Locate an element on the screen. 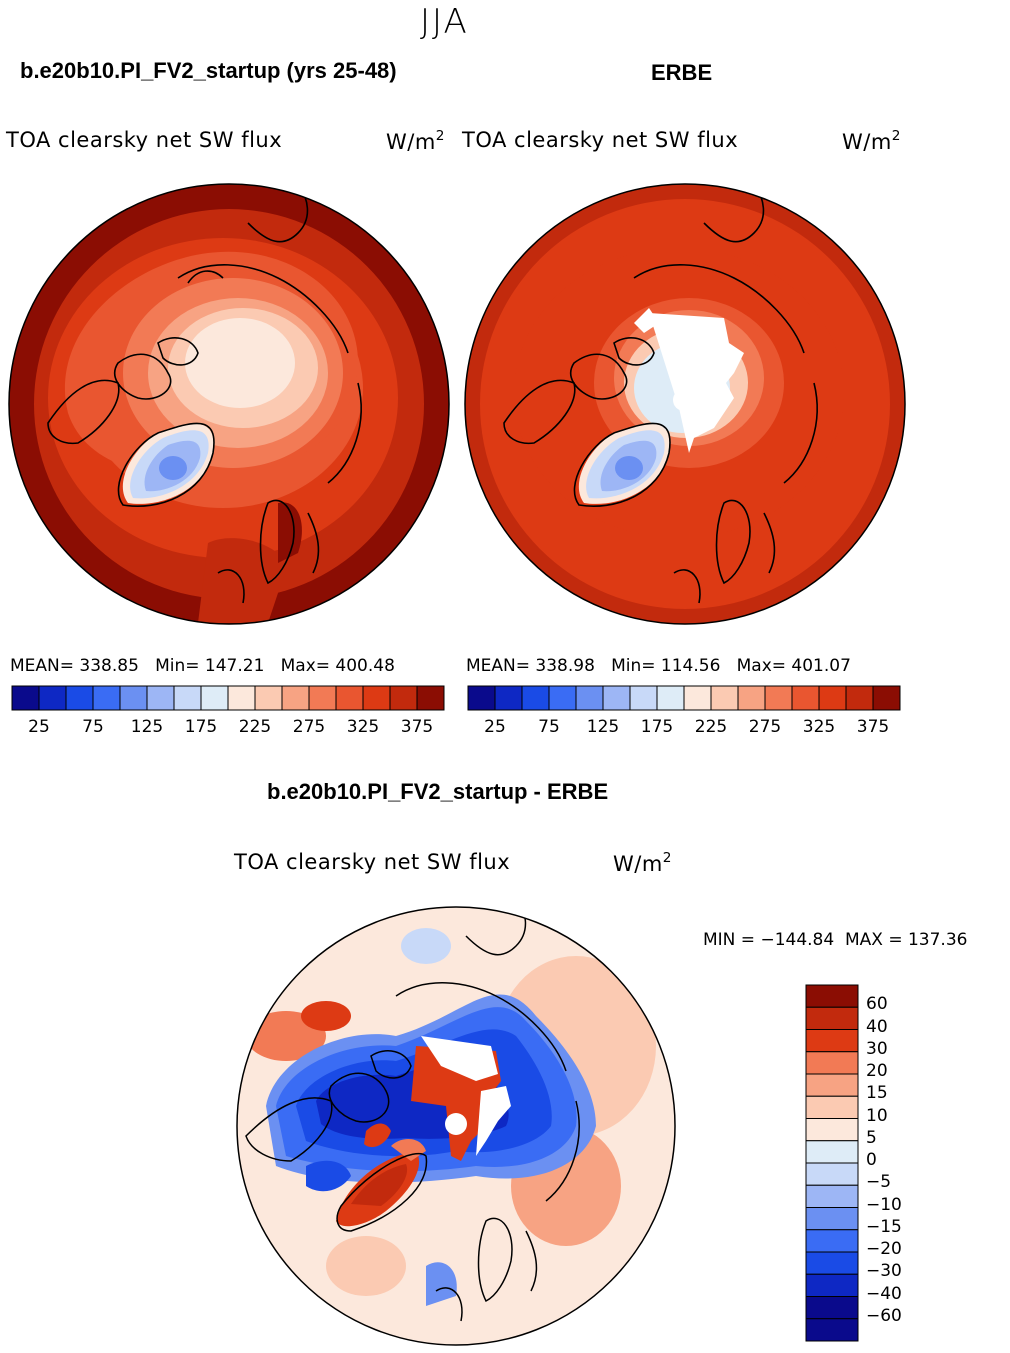  colorbar-tick-label: −5 is located at coordinates (879, 1182).